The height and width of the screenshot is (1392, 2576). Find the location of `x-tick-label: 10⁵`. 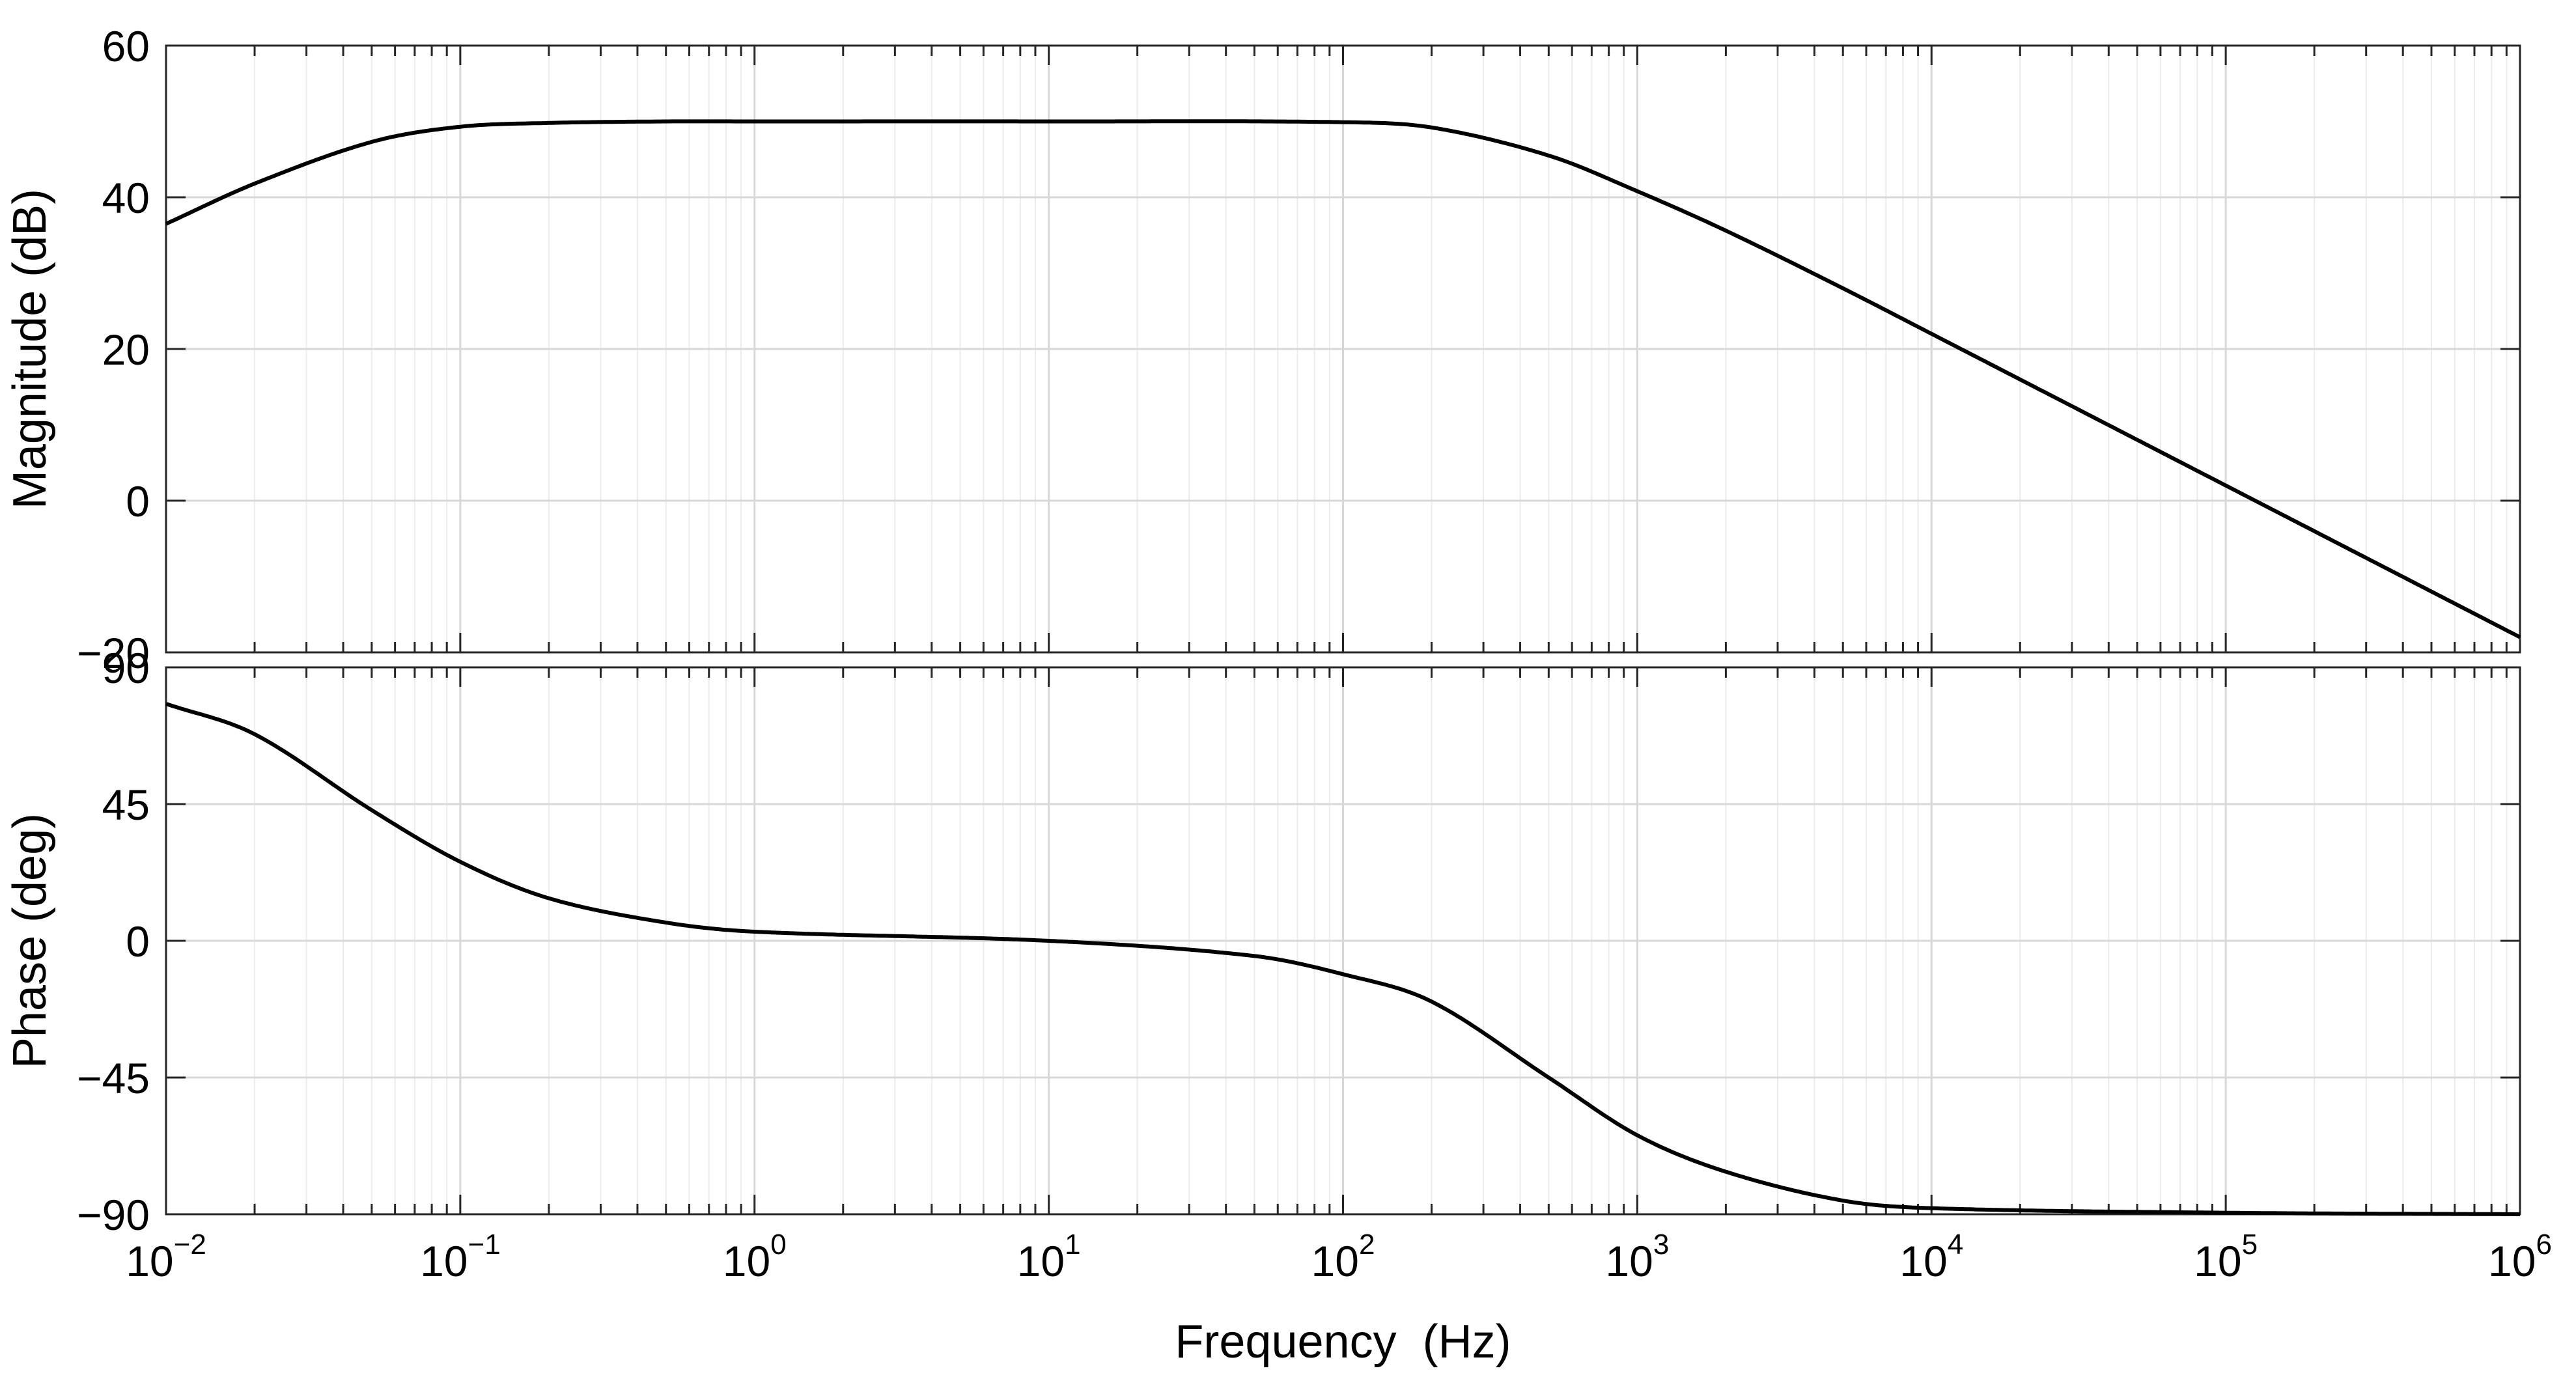

x-tick-label: 10⁵ is located at coordinates (2226, 1257).